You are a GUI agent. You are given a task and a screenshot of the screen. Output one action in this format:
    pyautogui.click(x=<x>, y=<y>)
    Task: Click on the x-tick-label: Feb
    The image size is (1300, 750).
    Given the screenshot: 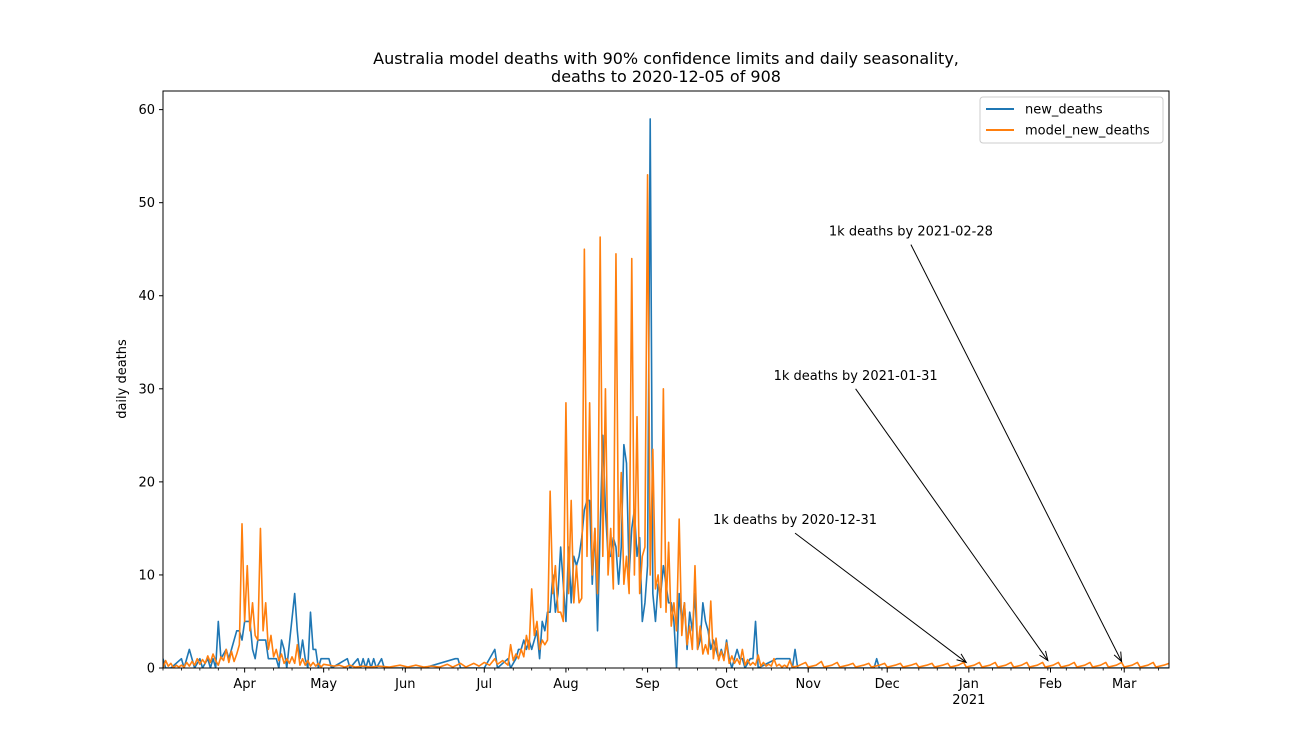 What is the action you would take?
    pyautogui.click(x=1050, y=684)
    